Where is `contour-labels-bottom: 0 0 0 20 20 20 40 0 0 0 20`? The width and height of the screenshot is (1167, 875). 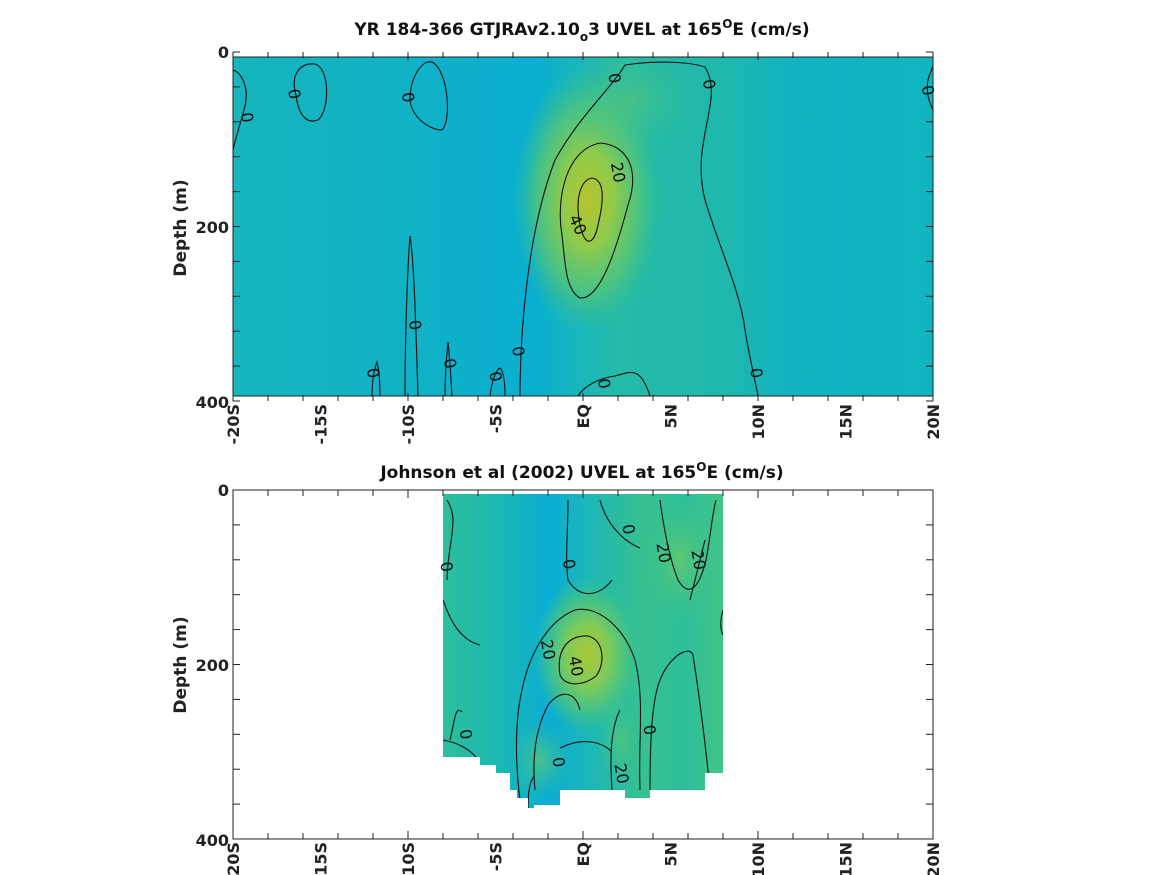 contour-labels-bottom: 0 0 0 20 20 20 40 0 0 0 20 is located at coordinates (572, 654).